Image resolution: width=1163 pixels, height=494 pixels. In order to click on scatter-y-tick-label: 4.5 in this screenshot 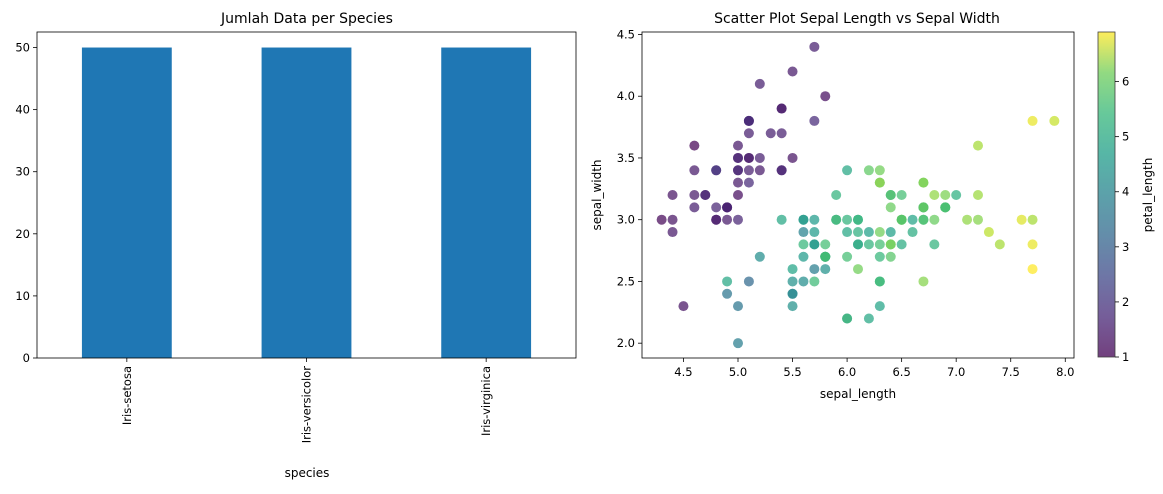, I will do `click(626, 34)`.